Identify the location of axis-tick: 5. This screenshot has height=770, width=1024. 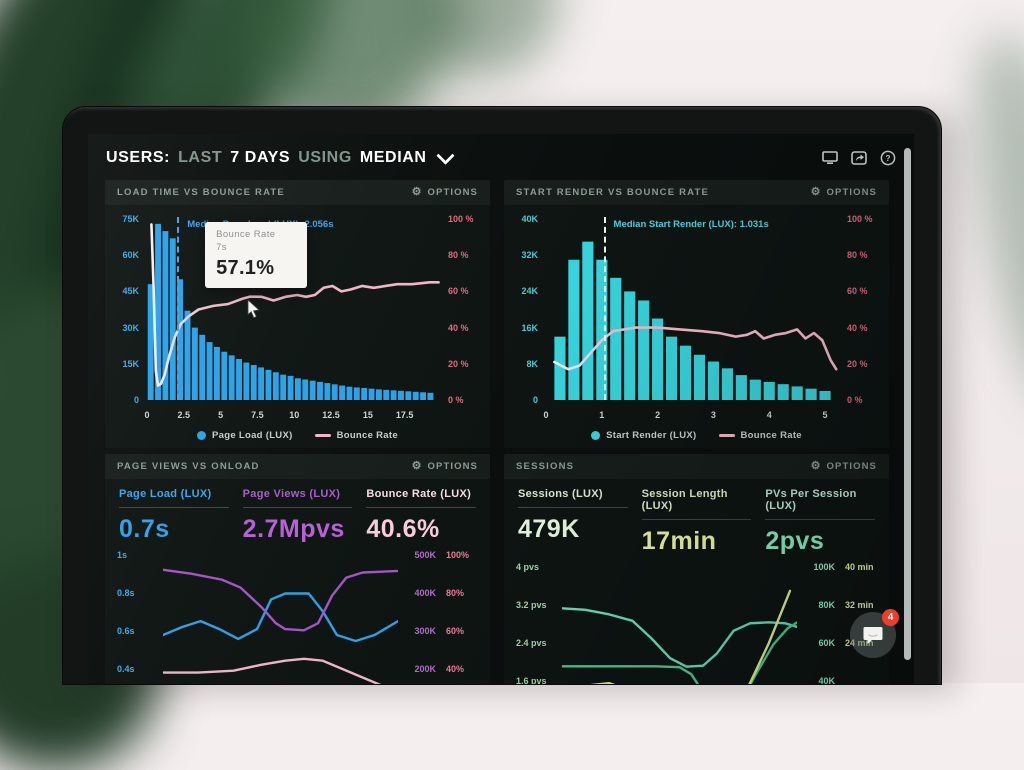
(825, 415).